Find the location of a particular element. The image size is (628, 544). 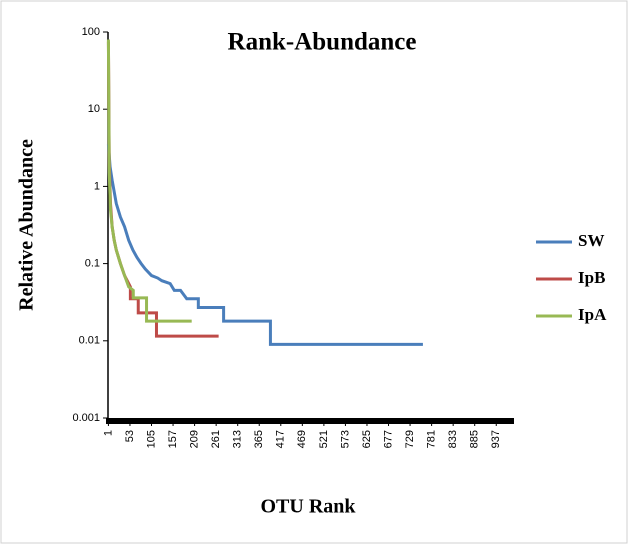

x-tick-label: 677 is located at coordinates (388, 439).